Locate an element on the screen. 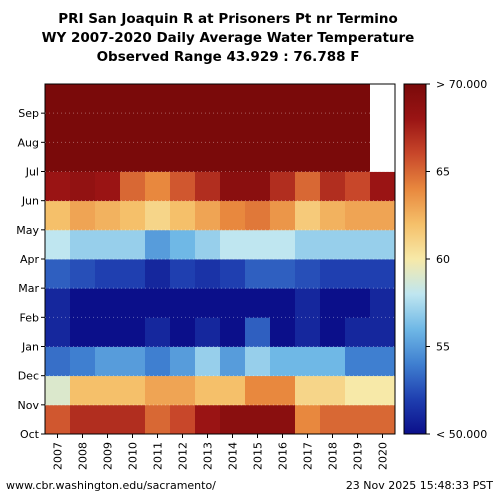 Image resolution: width=500 pixels, height=500 pixels. heatmap-cell-2010-Apr is located at coordinates (133, 244).